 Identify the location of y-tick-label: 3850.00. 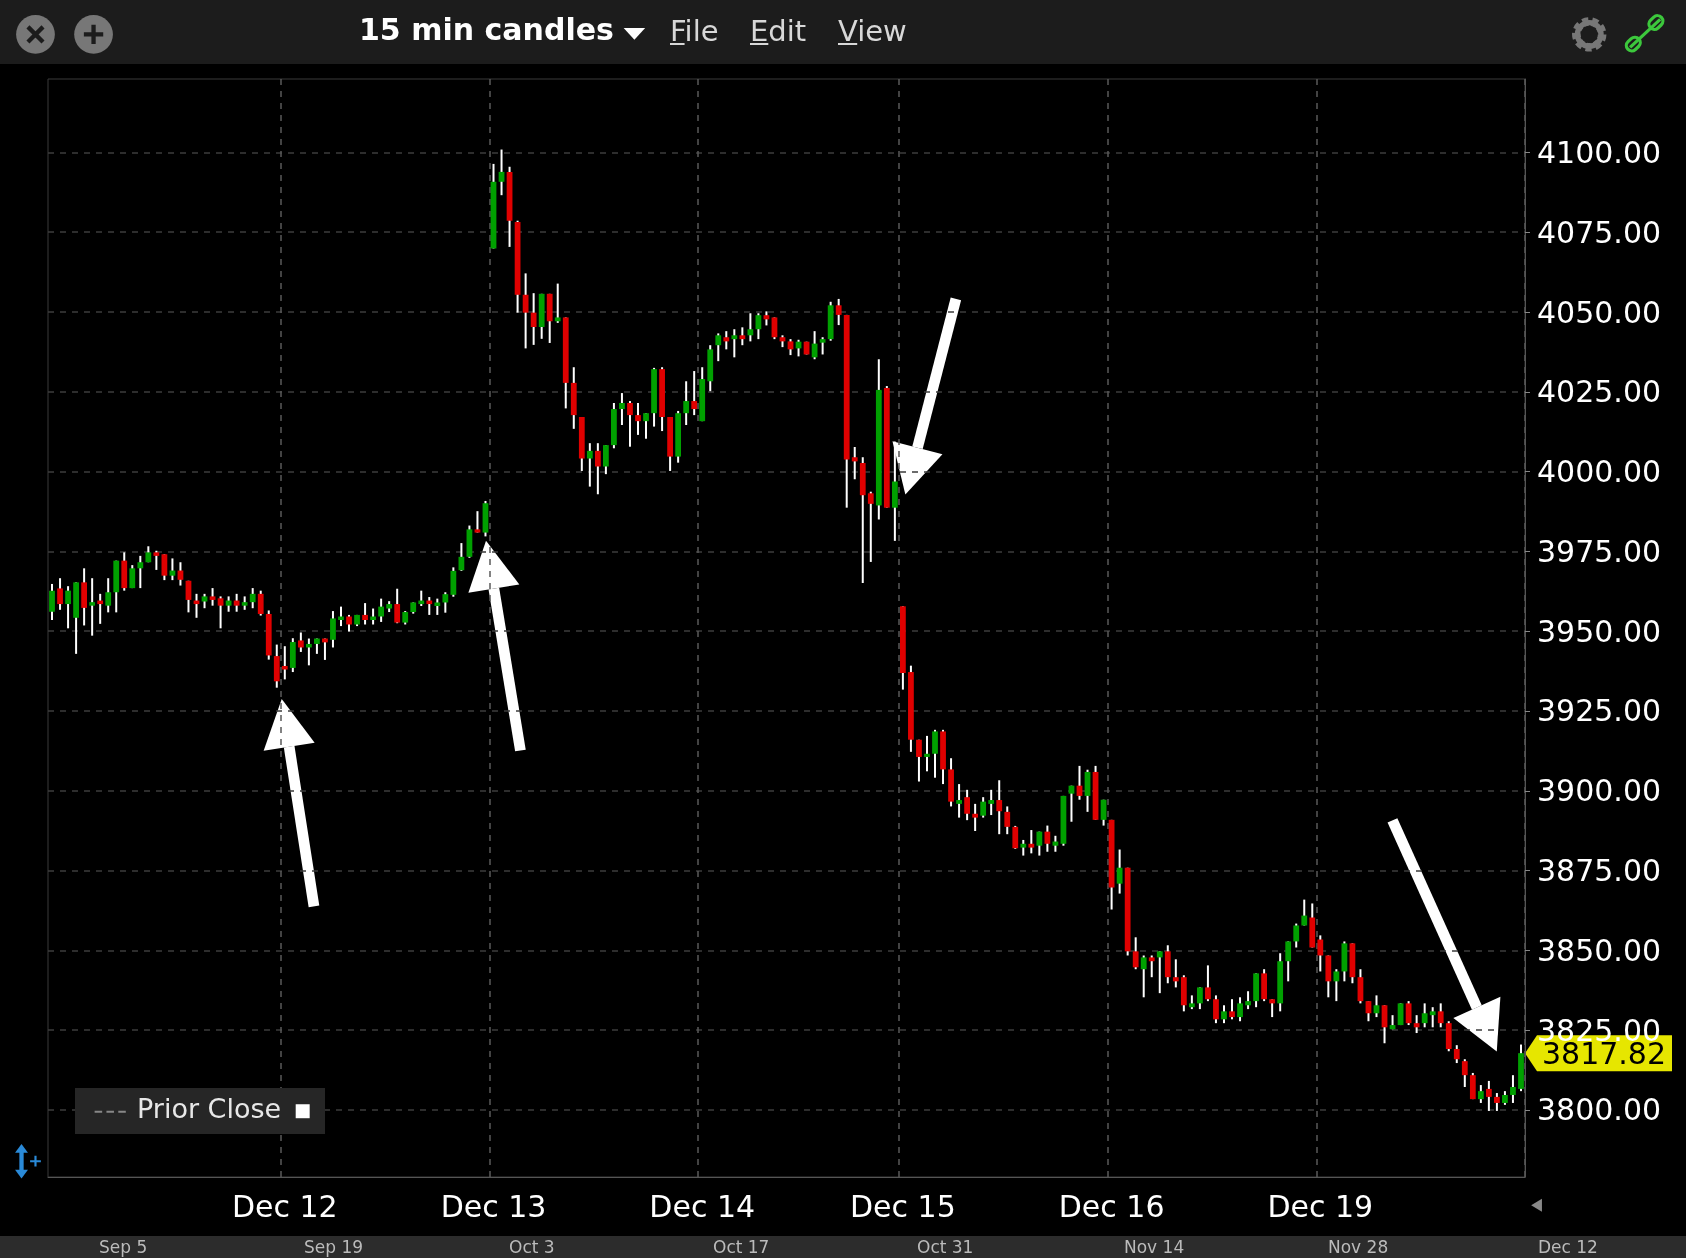
(1599, 950).